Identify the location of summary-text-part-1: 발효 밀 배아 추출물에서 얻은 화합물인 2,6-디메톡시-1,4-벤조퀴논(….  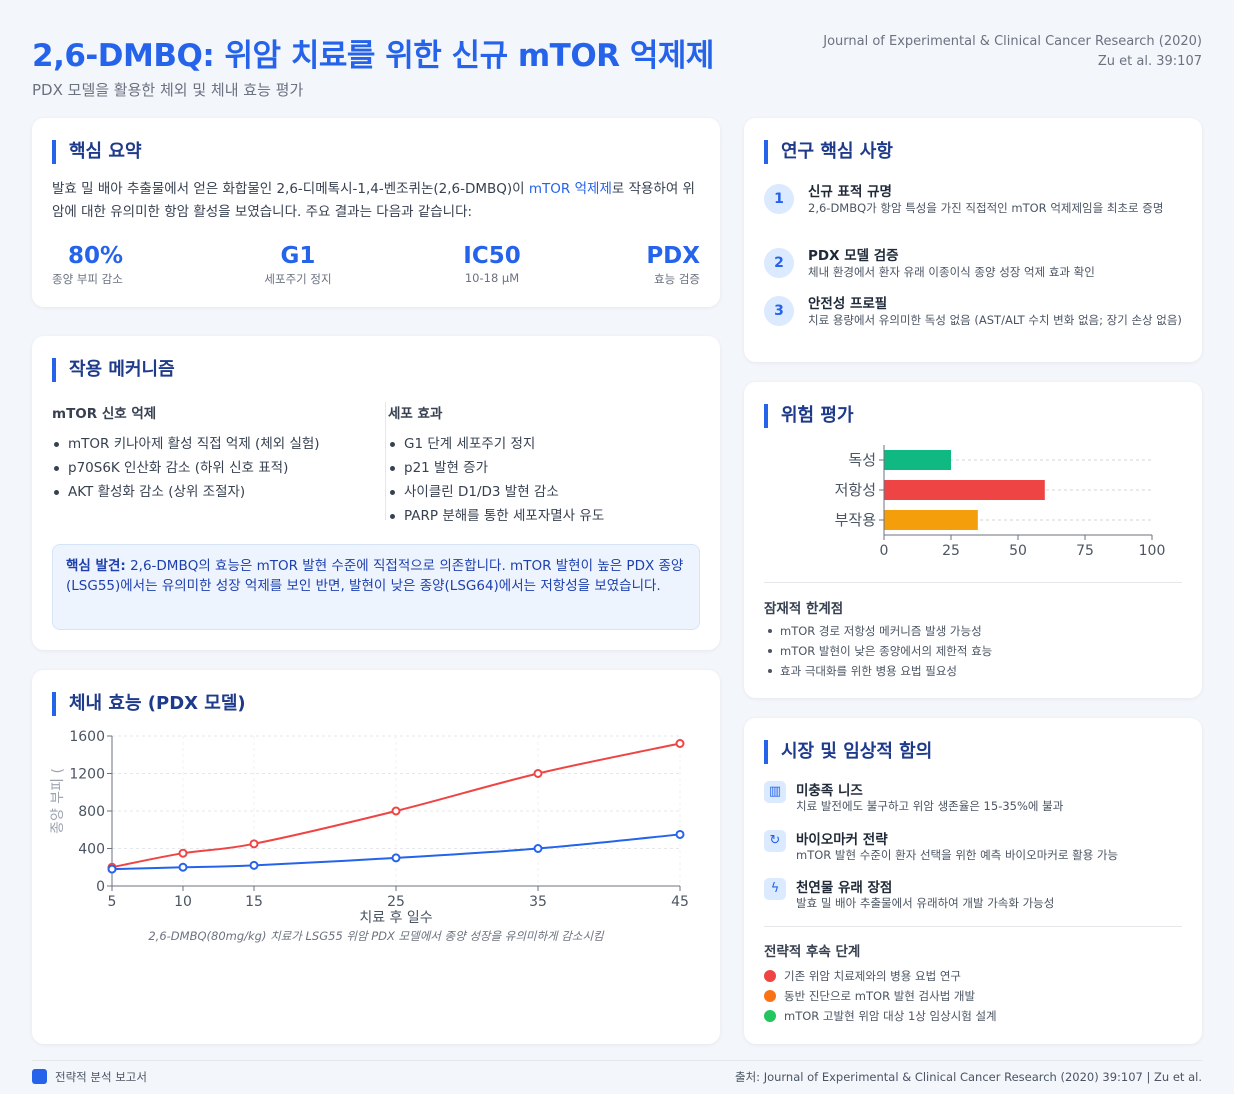
(290, 189).